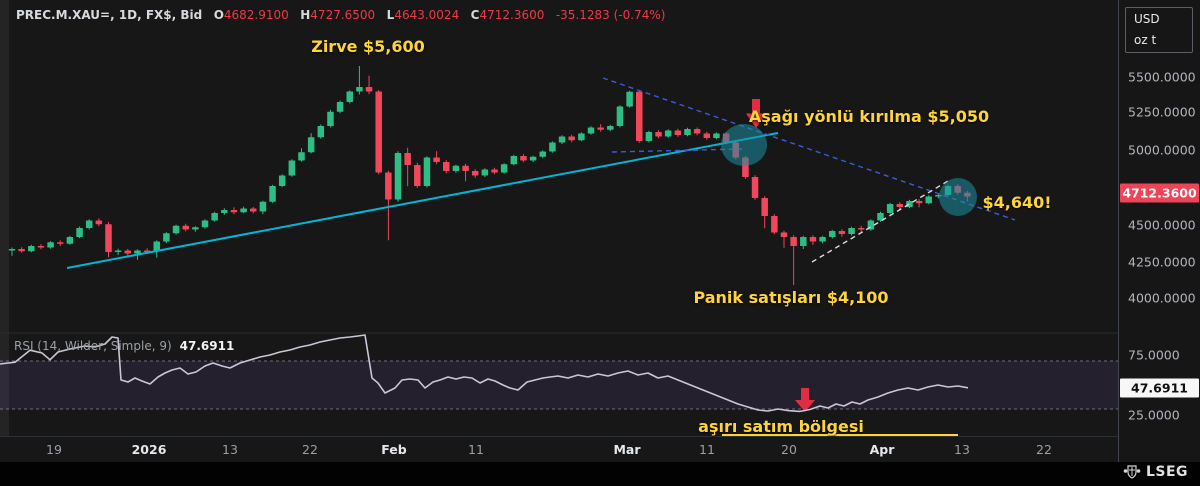  Describe the element at coordinates (394, 449) in the screenshot. I see `time-axis-label: Feb` at that location.